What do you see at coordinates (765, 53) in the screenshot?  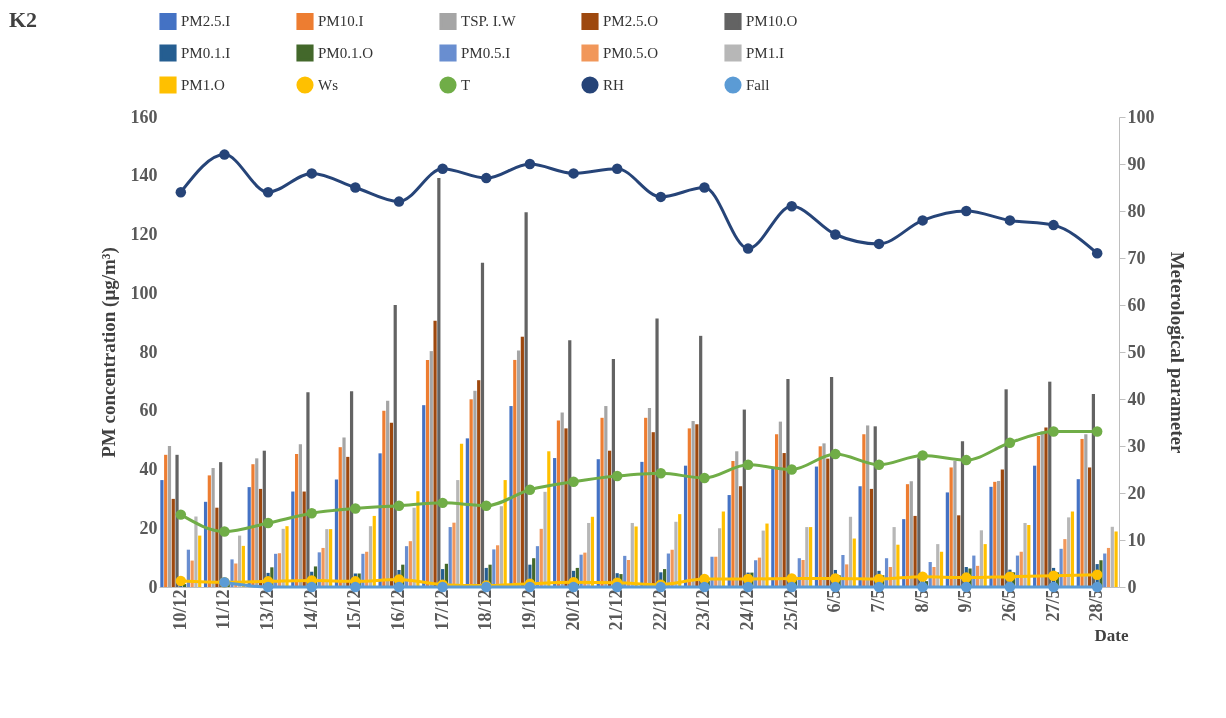 I see `legend-label: PM1.I` at bounding box center [765, 53].